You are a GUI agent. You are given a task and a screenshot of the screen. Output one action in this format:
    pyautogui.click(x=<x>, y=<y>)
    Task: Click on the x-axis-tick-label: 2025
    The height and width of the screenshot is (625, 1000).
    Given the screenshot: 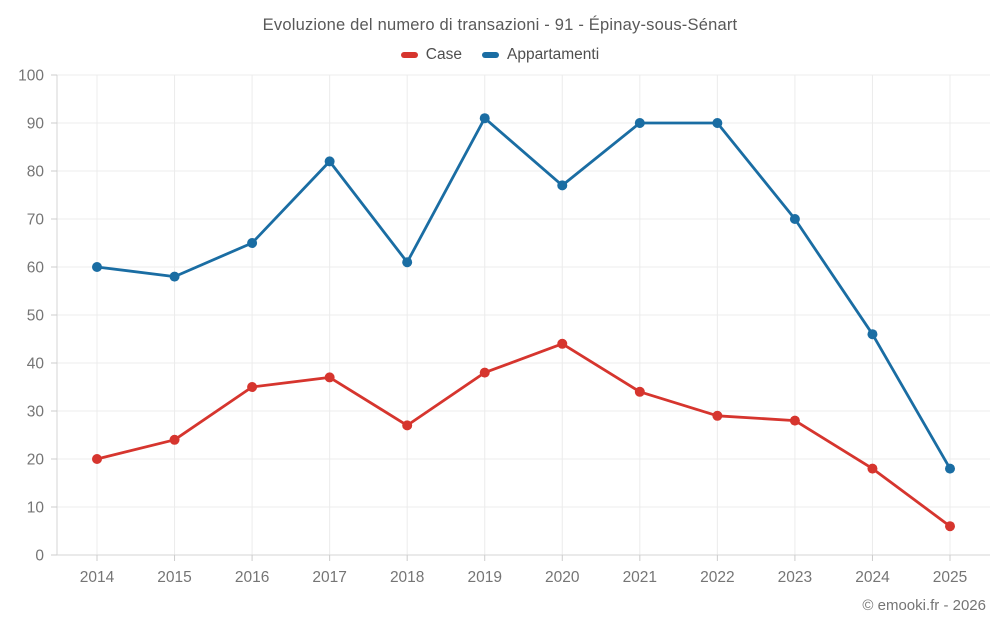 What is the action you would take?
    pyautogui.click(x=950, y=577)
    